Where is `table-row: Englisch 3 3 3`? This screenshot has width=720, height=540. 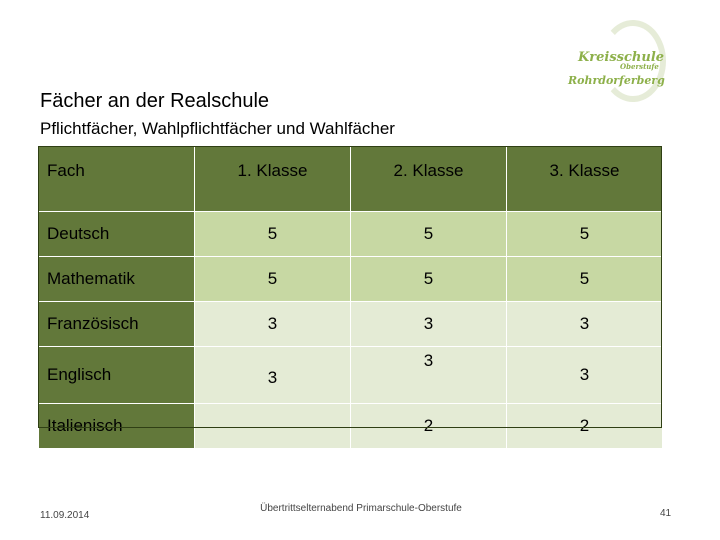
table-row: Englisch 3 3 3 is located at coordinates (350, 375).